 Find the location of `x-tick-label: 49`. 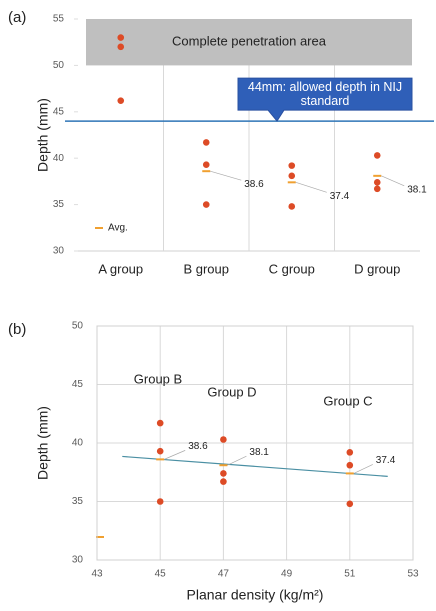

x-tick-label: 49 is located at coordinates (287, 574).